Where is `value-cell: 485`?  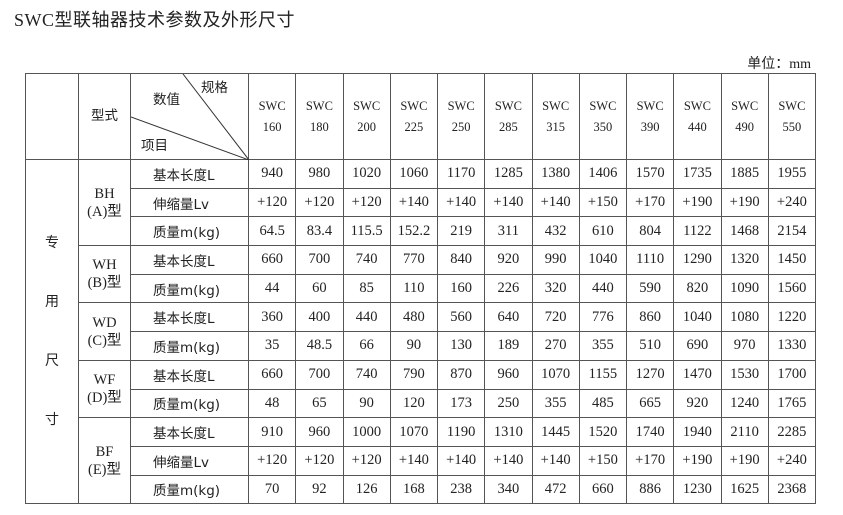 value-cell: 485 is located at coordinates (603, 403).